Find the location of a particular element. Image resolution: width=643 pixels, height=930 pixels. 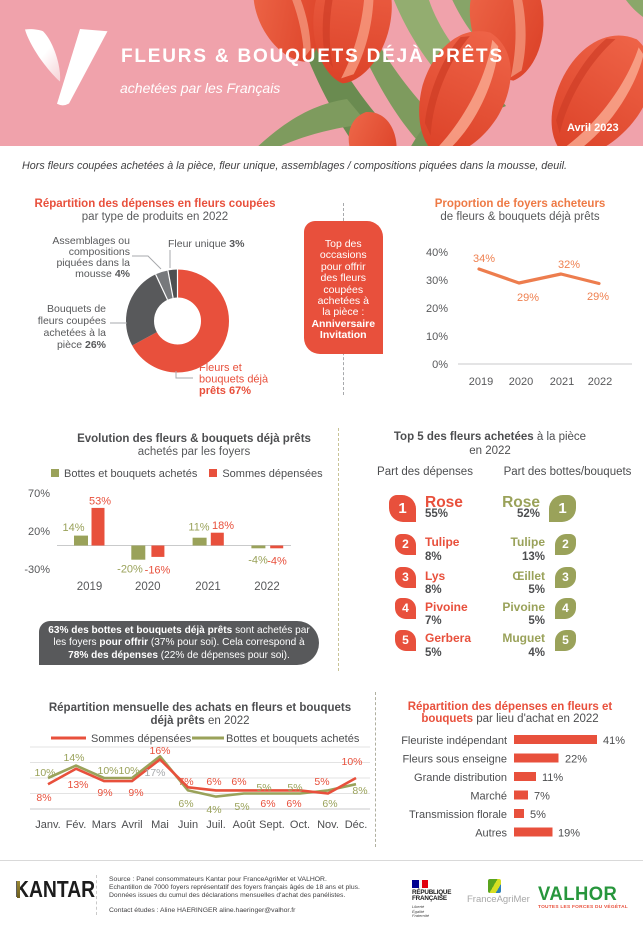

svg-text: Nov. is located at coordinates (328, 825).